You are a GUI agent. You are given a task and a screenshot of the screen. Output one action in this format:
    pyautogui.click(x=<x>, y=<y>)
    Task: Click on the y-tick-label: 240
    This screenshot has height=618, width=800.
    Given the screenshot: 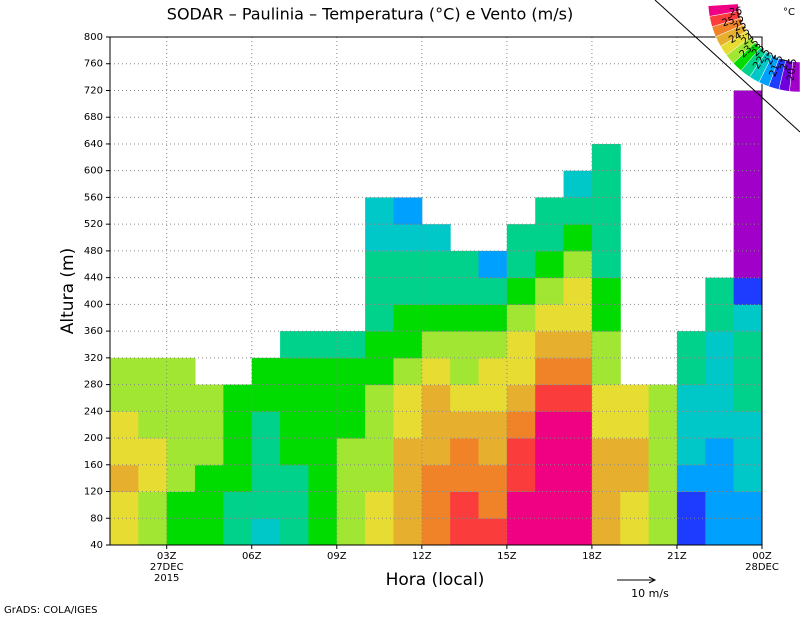 What is the action you would take?
    pyautogui.click(x=93, y=411)
    